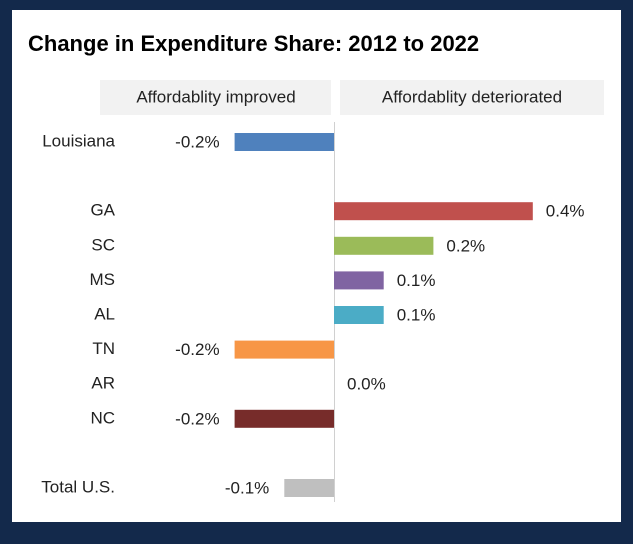  Describe the element at coordinates (103, 348) in the screenshot. I see `category-label: TN` at that location.